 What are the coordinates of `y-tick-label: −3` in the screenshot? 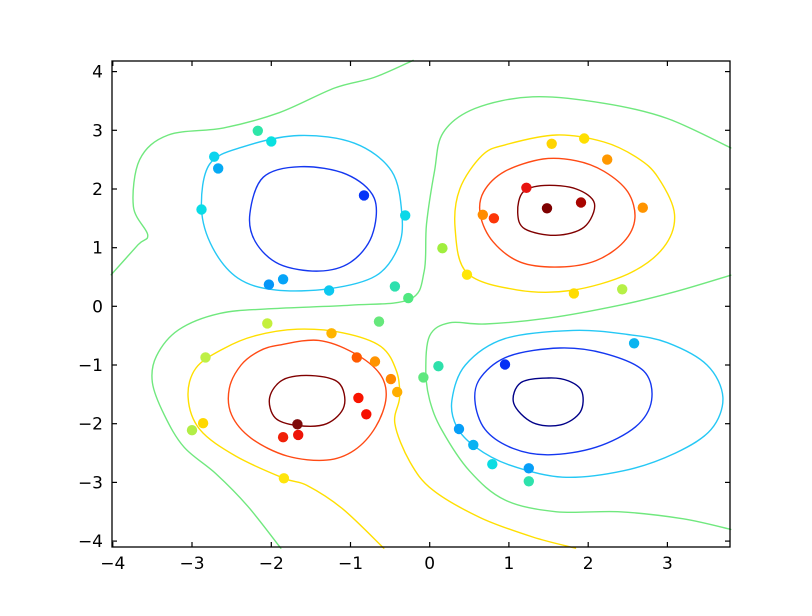 It's located at (90, 483).